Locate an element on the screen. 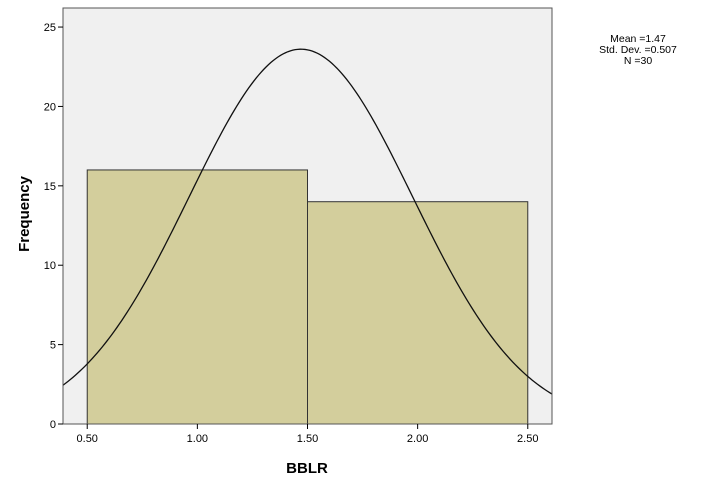 The image size is (707, 484). std-dev-stat: Std. Dev. =0.507 is located at coordinates (638, 50).